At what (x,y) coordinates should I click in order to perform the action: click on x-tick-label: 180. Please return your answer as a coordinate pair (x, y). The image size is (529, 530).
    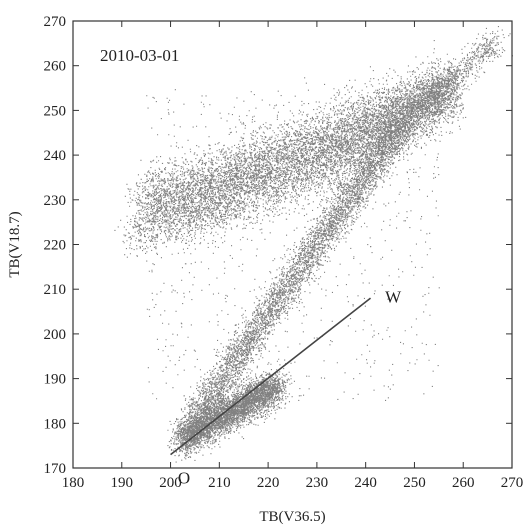
    Looking at the image, I should click on (73, 483).